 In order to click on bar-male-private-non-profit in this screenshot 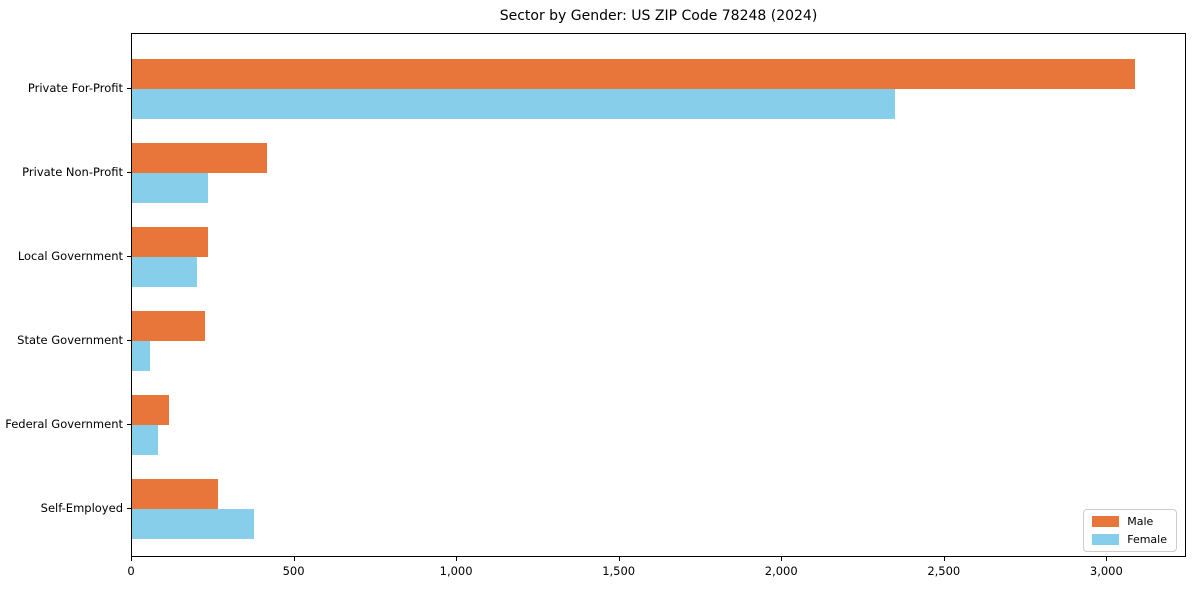, I will do `click(199, 158)`.